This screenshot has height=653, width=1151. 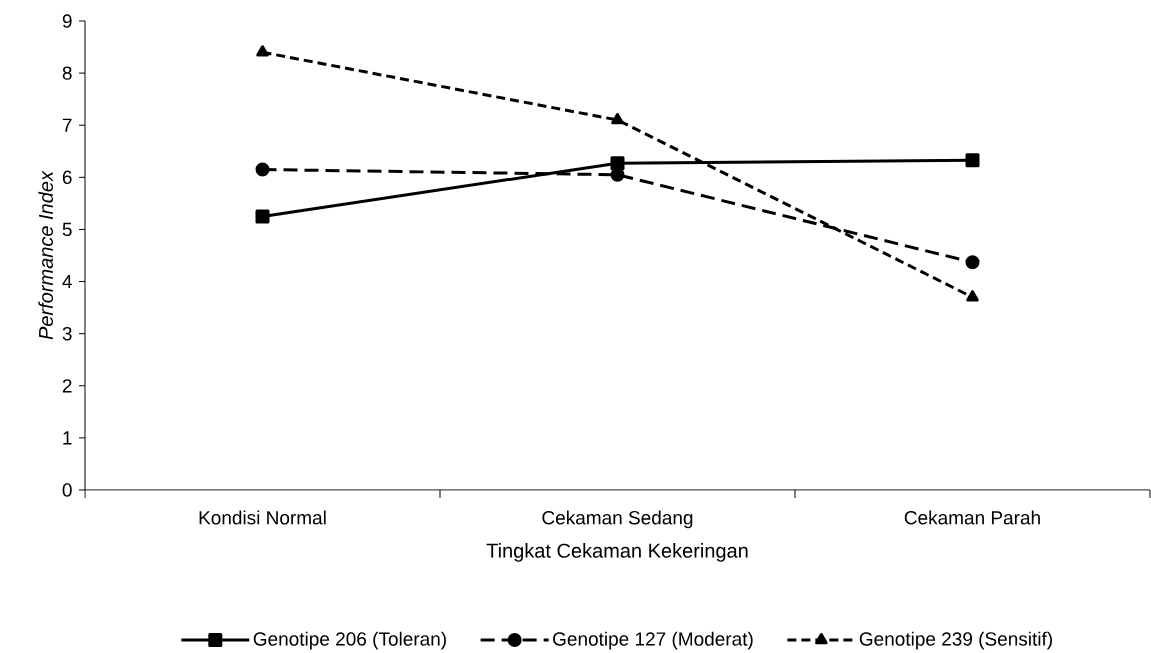 I want to click on y-tick-label: 3, so click(x=67, y=333).